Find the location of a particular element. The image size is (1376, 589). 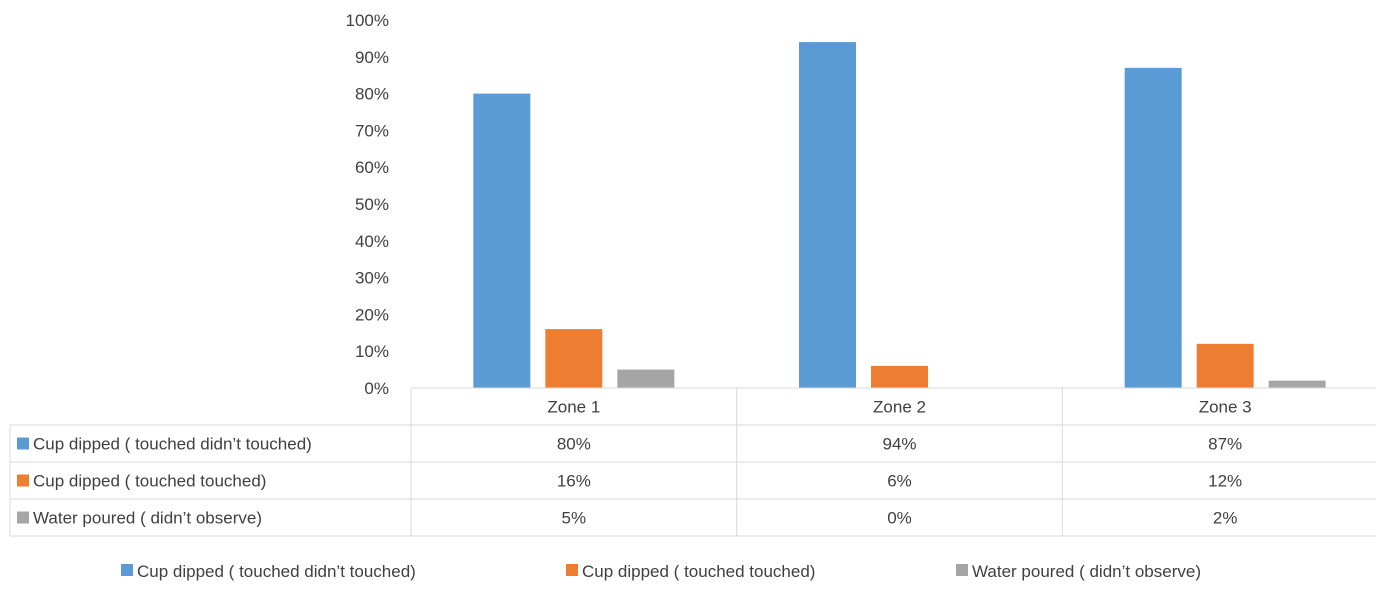

data-label: 6% is located at coordinates (899, 481).